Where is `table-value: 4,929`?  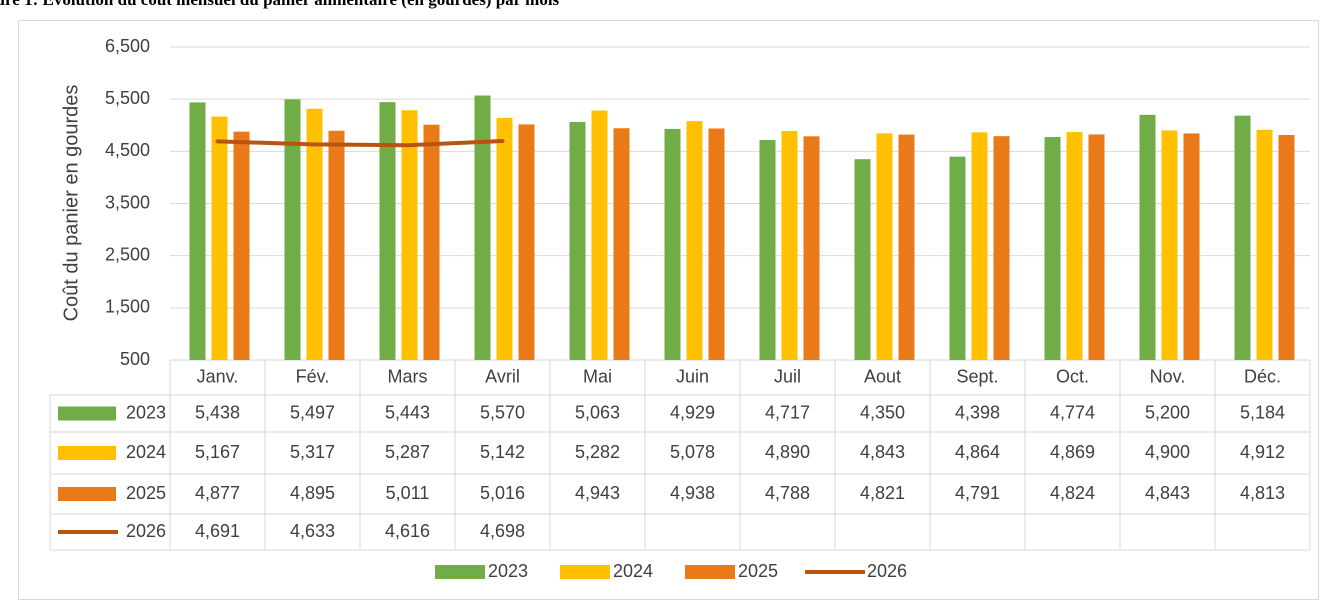 table-value: 4,929 is located at coordinates (692, 412).